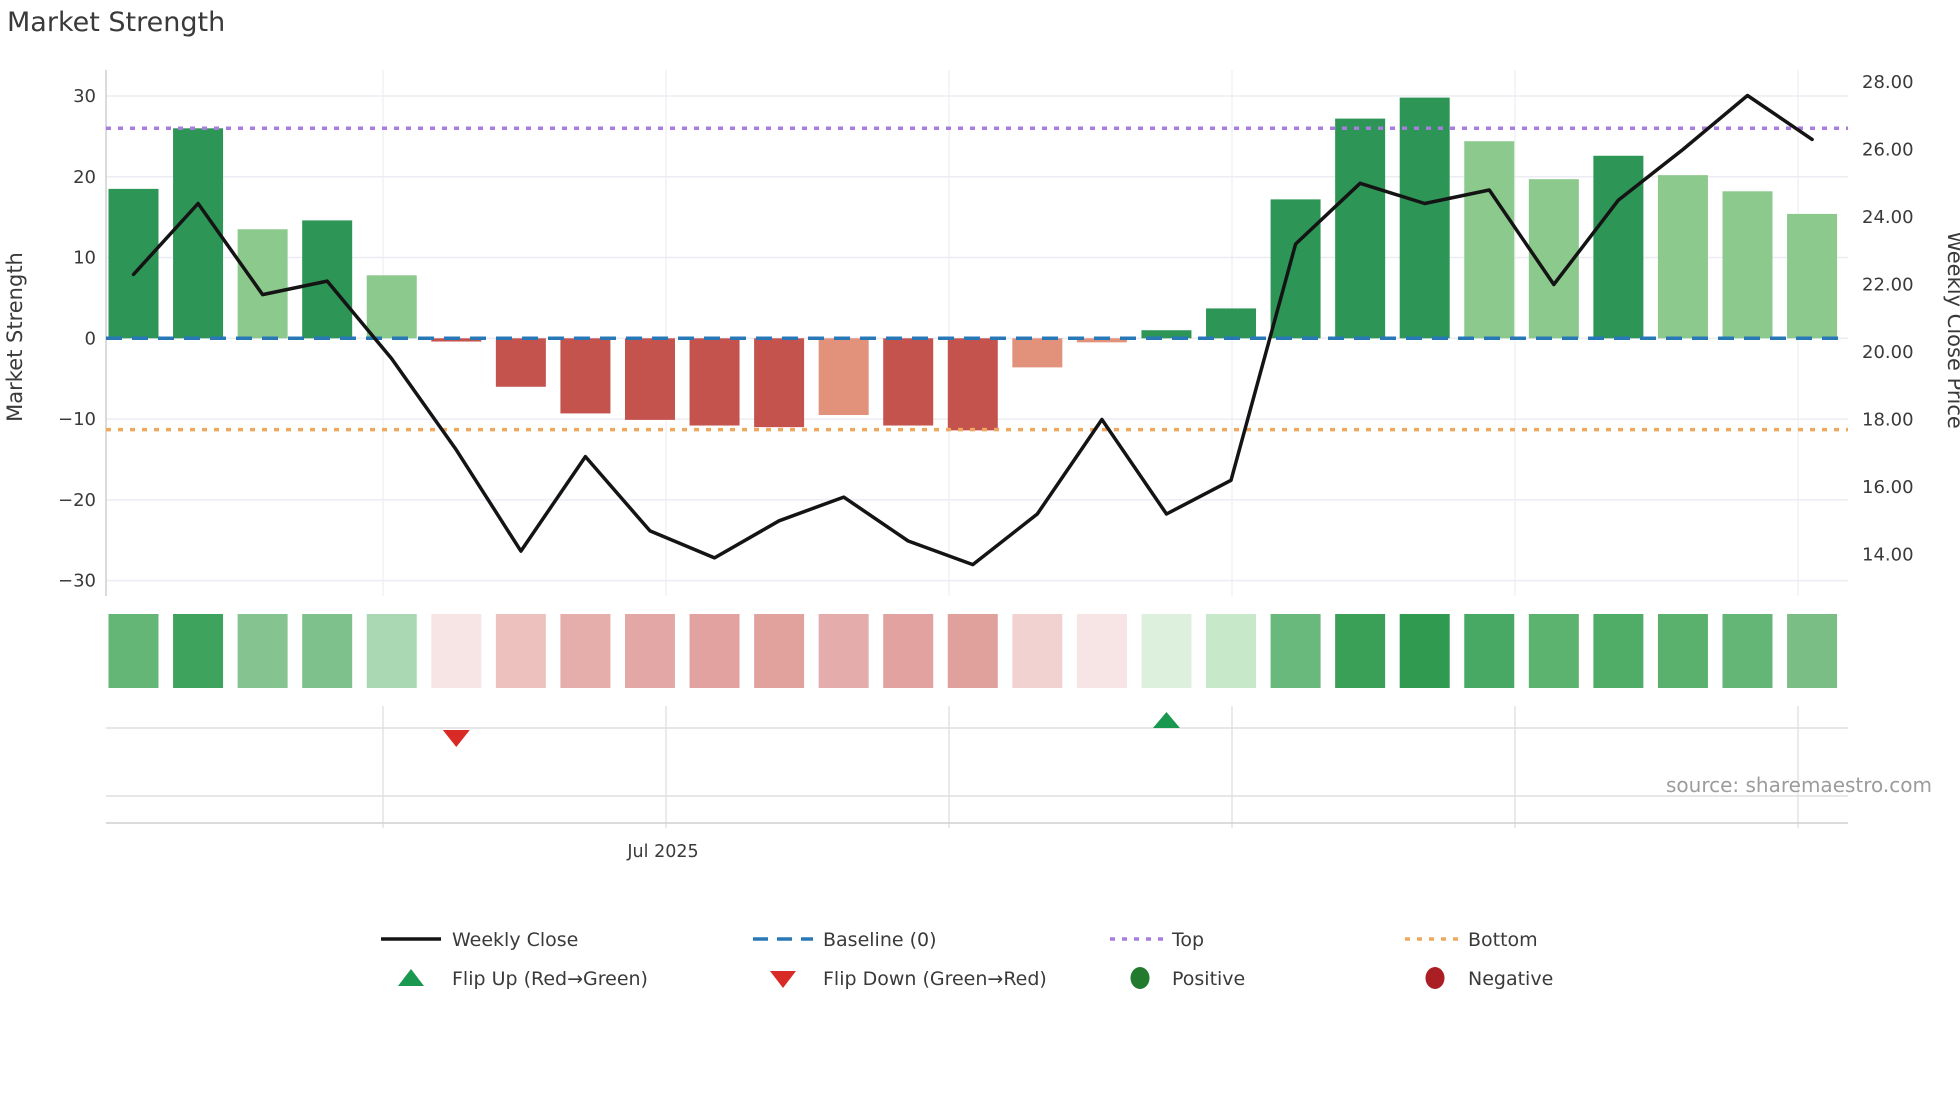  Describe the element at coordinates (1503, 940) in the screenshot. I see `legend-label: Bottom` at that location.